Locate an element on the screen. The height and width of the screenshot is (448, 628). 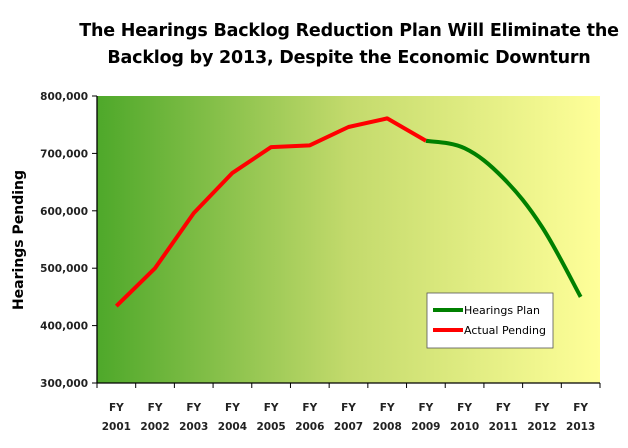
legend-box is located at coordinates (490, 320).